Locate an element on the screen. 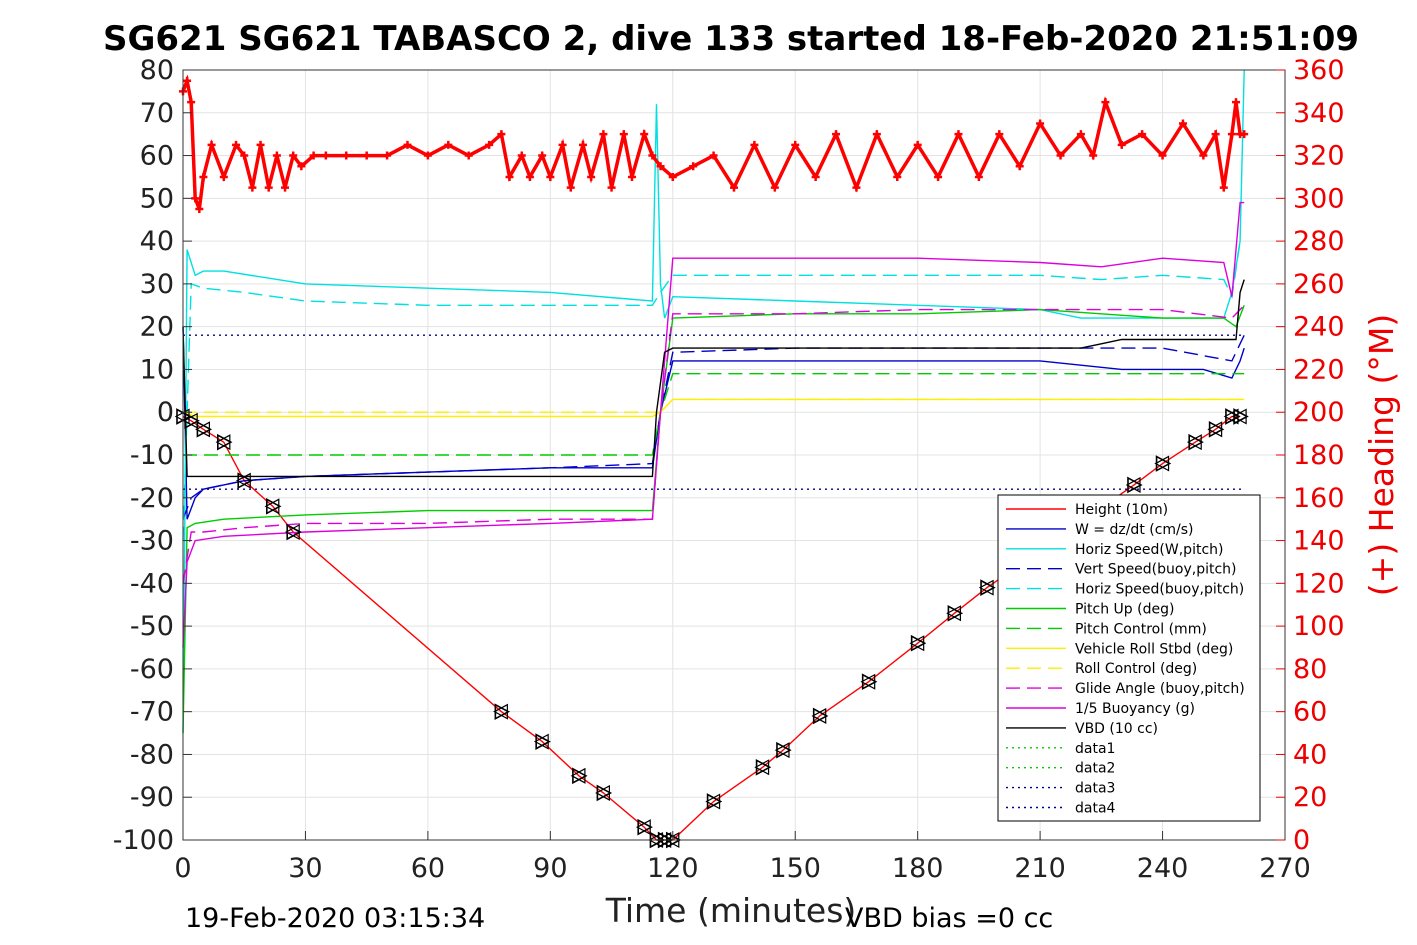  tick-label-left: 60 is located at coordinates (157, 156).